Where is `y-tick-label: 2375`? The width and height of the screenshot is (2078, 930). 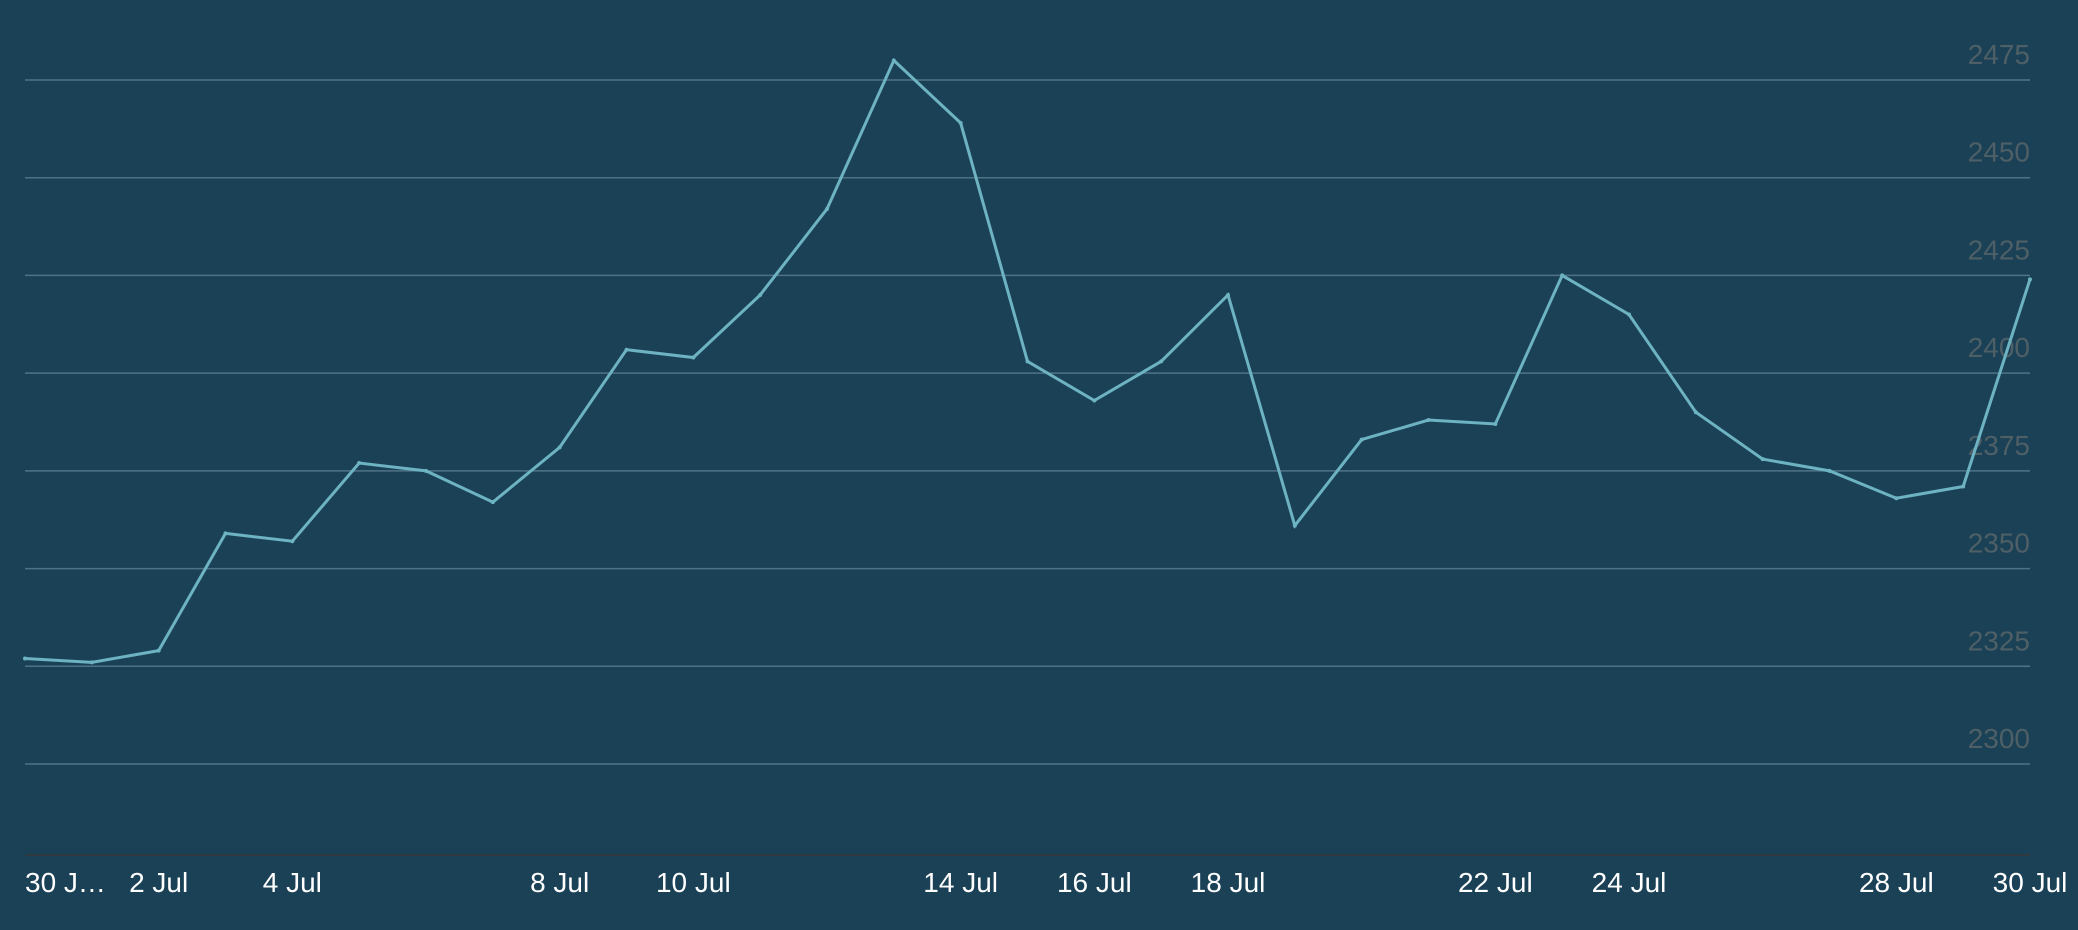 y-tick-label: 2375 is located at coordinates (1999, 445).